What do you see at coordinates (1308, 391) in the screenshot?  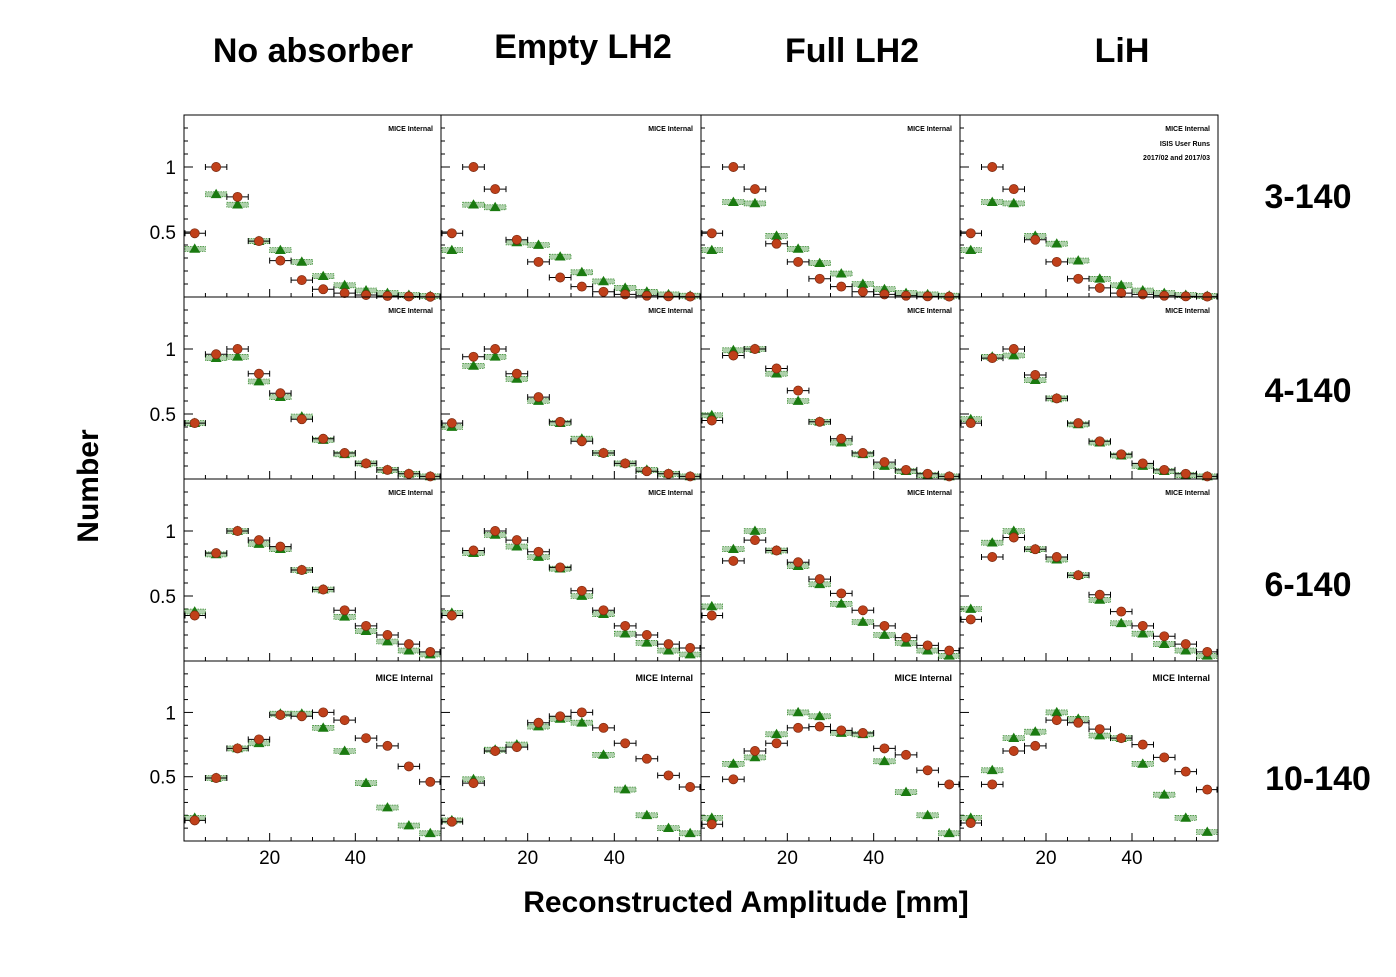 I see `row-label-4-140: 4-140` at bounding box center [1308, 391].